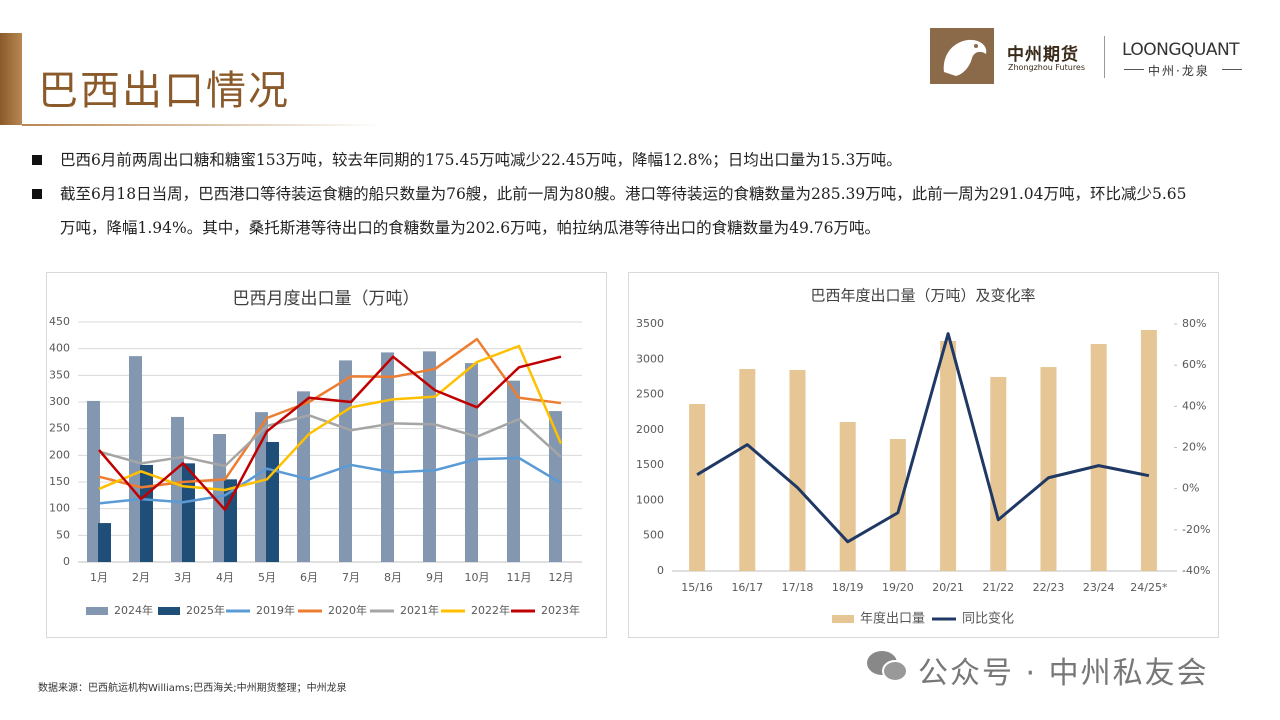 The height and width of the screenshot is (720, 1280). Describe the element at coordinates (1194, 323) in the screenshot. I see `y2-tick-label: 80%` at that location.